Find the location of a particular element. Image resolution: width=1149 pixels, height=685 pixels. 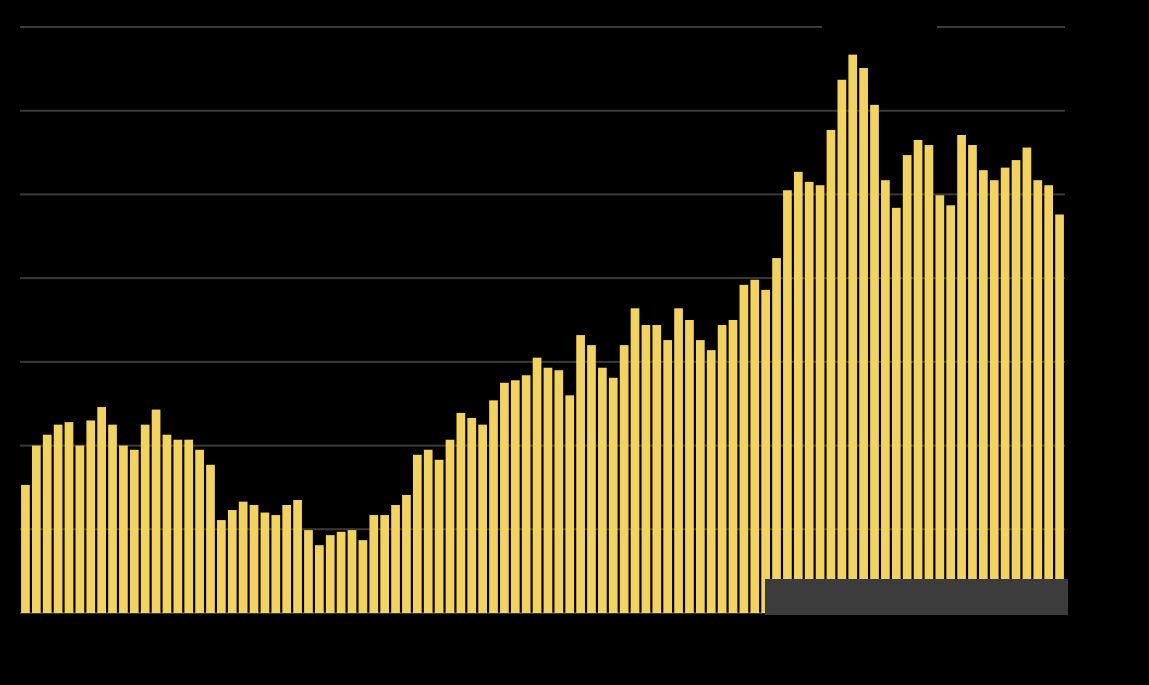

y-tick-label: 10 is located at coordinates (10, 528).